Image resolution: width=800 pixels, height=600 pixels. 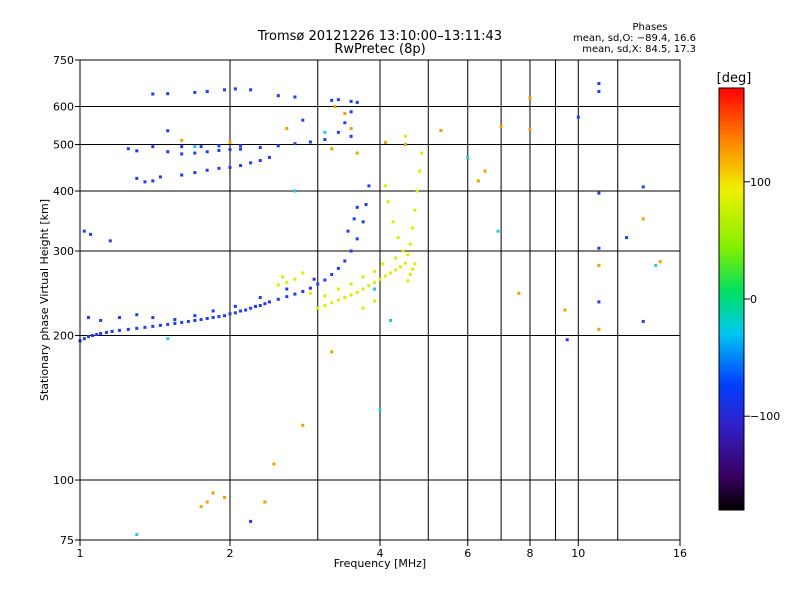 I want to click on y-tick-label: 200, so click(x=63, y=336).